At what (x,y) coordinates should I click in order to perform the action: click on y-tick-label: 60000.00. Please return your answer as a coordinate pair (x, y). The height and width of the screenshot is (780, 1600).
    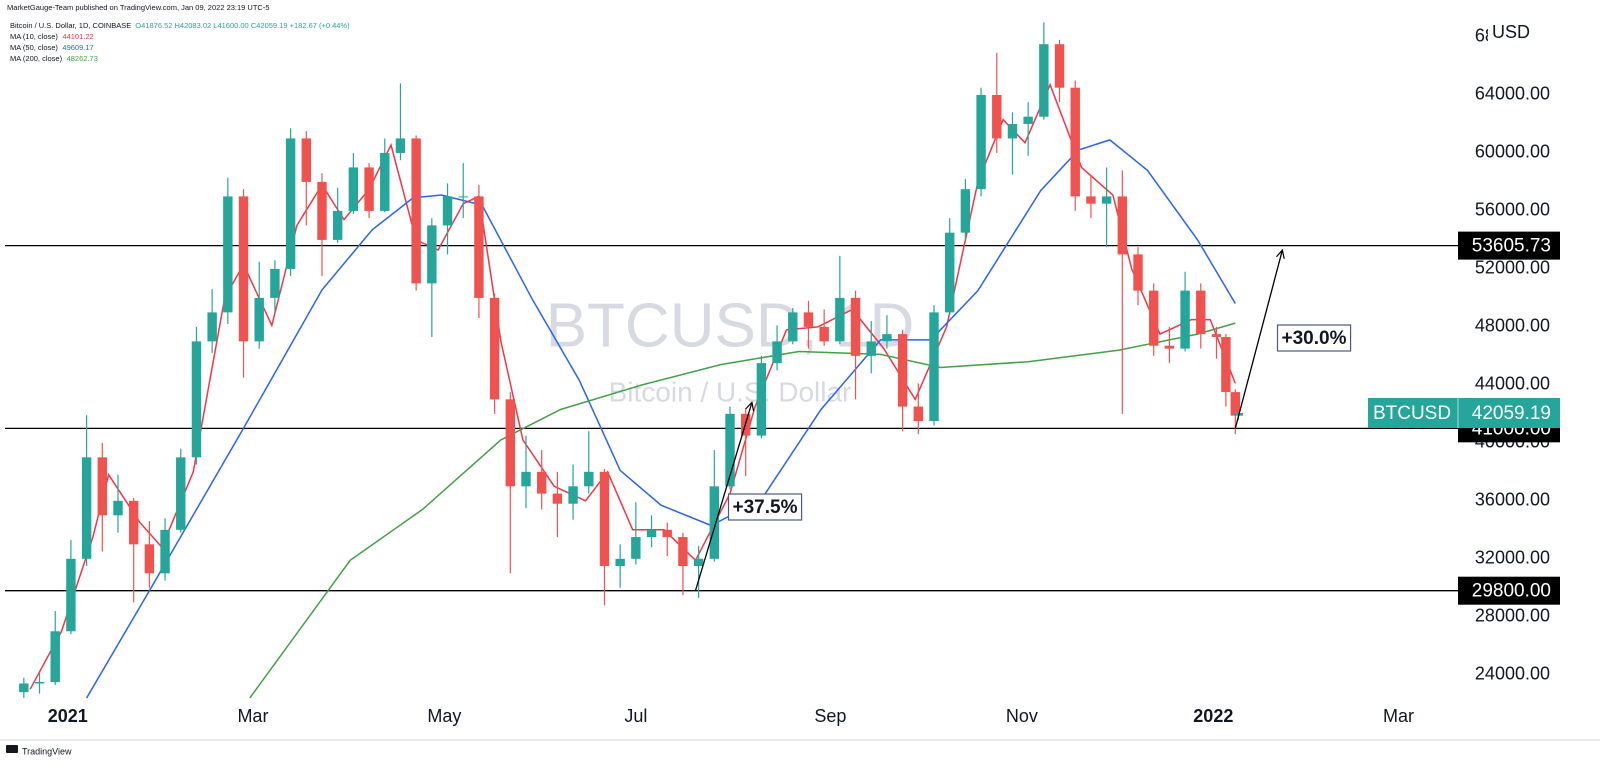
    Looking at the image, I should click on (1512, 152).